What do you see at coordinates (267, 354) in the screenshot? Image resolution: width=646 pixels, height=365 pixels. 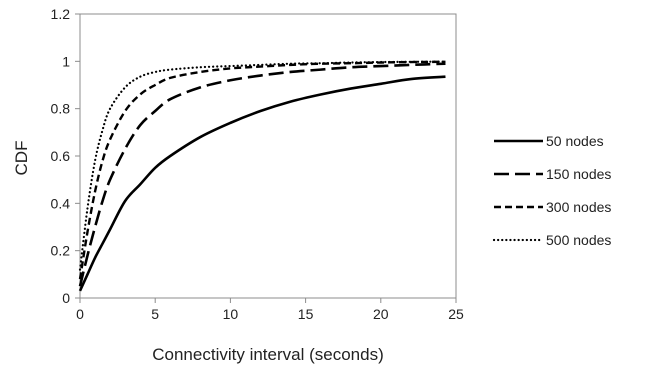 I see `x-axis-title: Connectivity interval (seconds)` at bounding box center [267, 354].